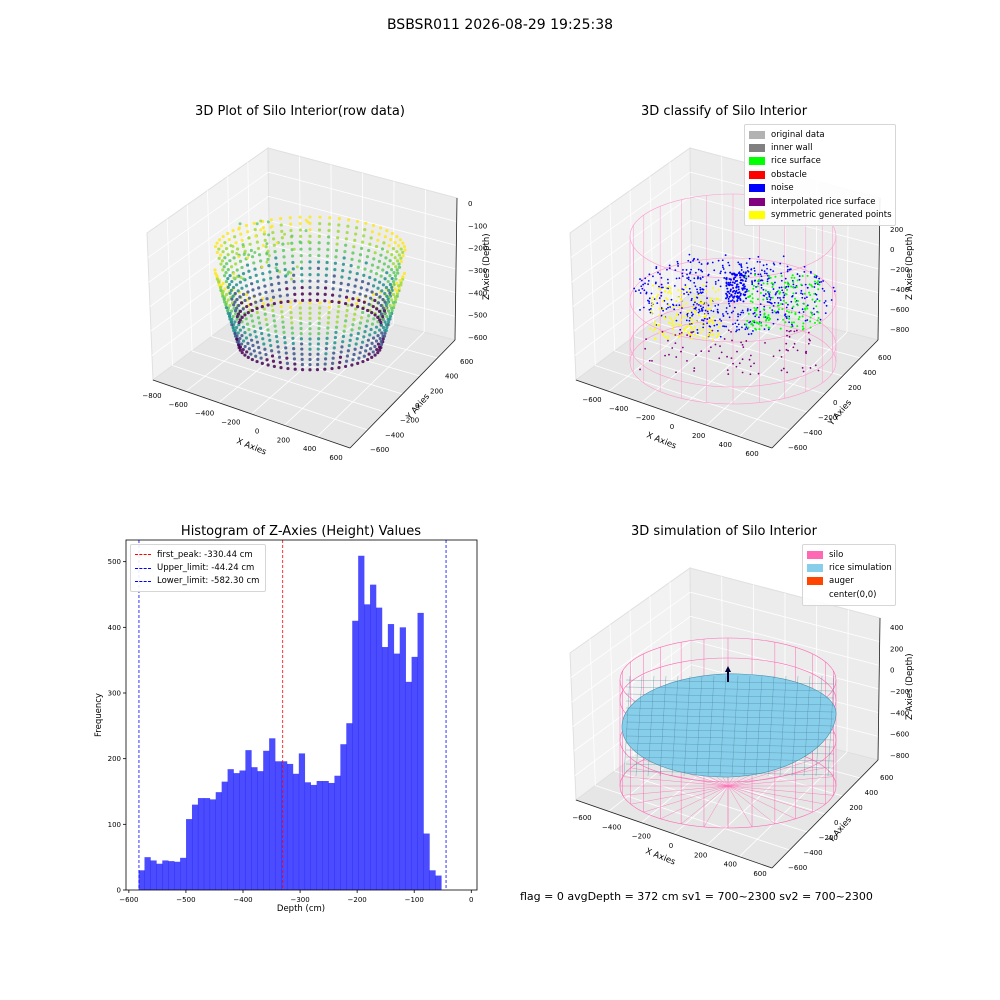  Describe the element at coordinates (860, 568) in the screenshot. I see `legend-label: rice simulation` at that location.